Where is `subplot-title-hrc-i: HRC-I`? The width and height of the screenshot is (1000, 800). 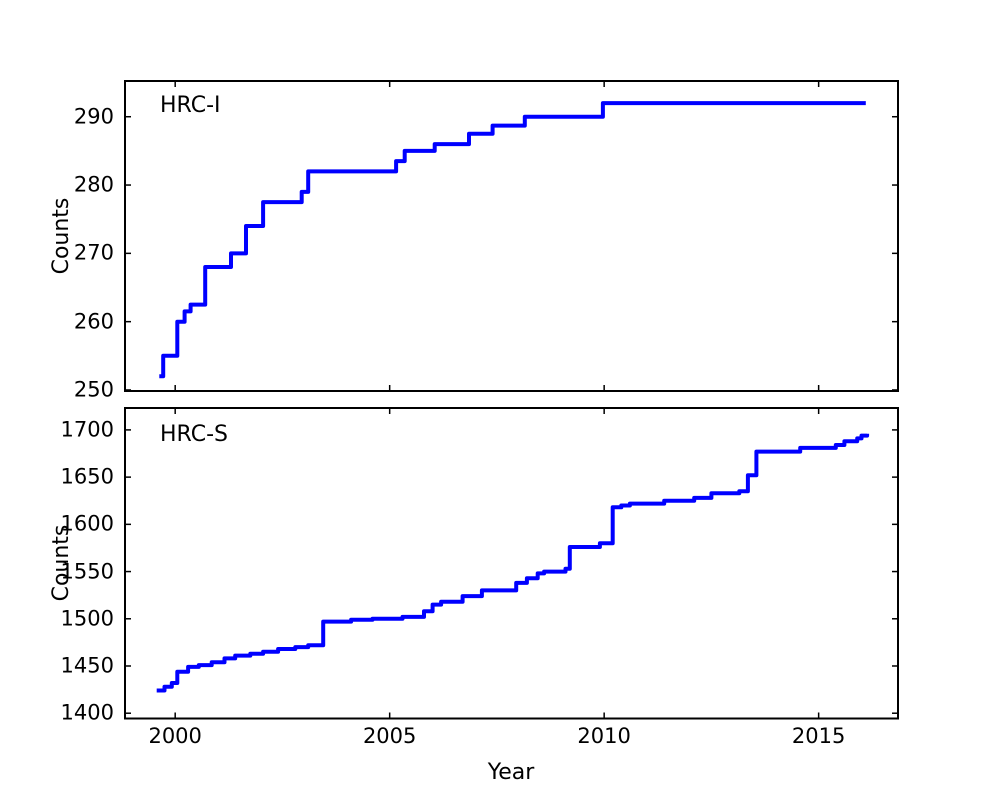 subplot-title-hrc-i: HRC-I is located at coordinates (190, 105).